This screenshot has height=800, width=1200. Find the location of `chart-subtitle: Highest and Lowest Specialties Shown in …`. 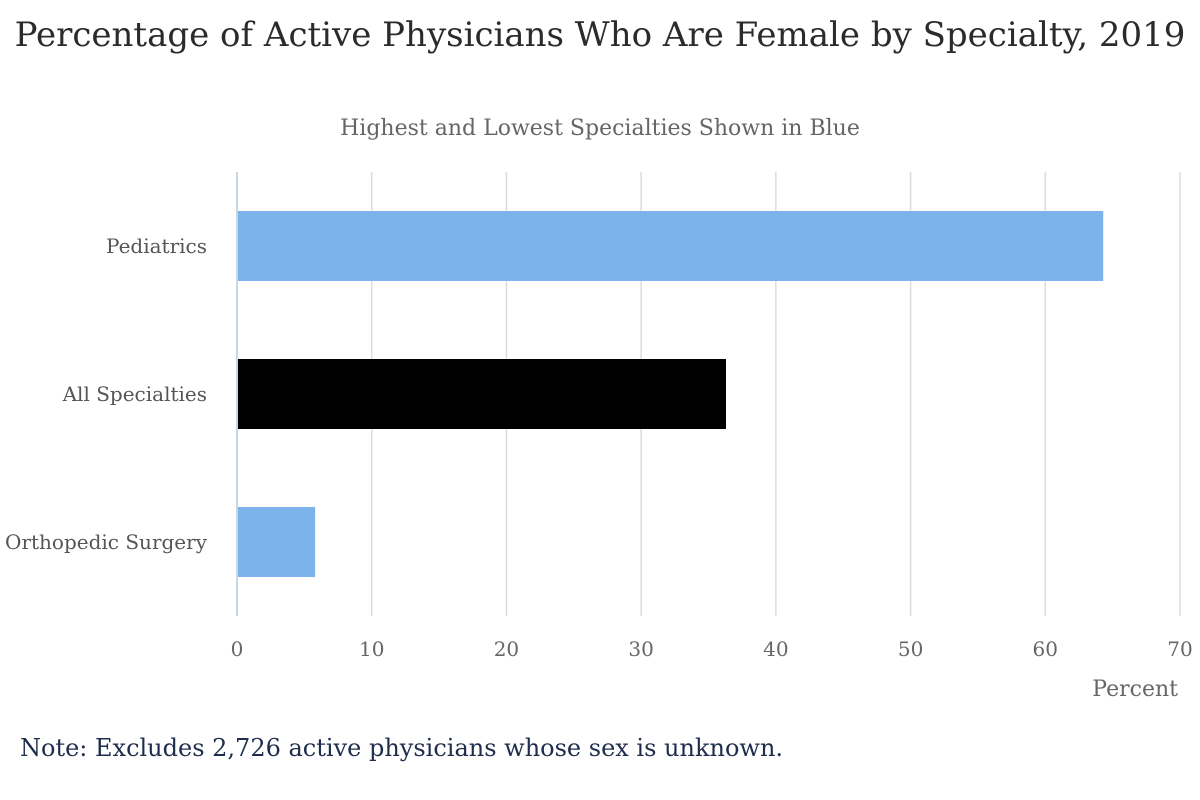

chart-subtitle: Highest and Lowest Specialties Shown in … is located at coordinates (600, 128).